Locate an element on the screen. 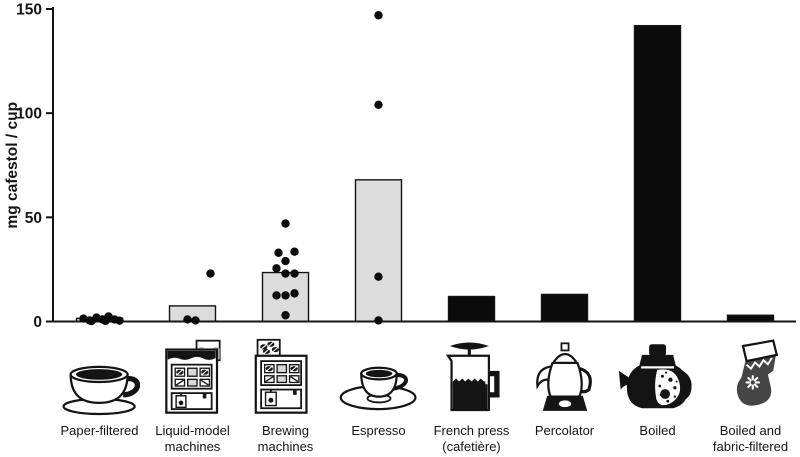 The width and height of the screenshot is (800, 457). brewing-machine-icon is located at coordinates (286, 376).